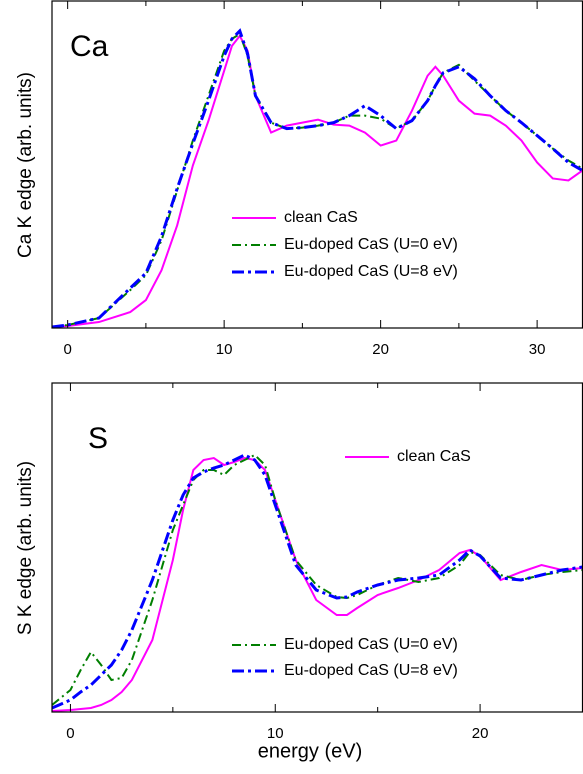 The image size is (583, 774). Describe the element at coordinates (25, 548) in the screenshot. I see `y-axis-label: S K edge (arb. units)` at that location.